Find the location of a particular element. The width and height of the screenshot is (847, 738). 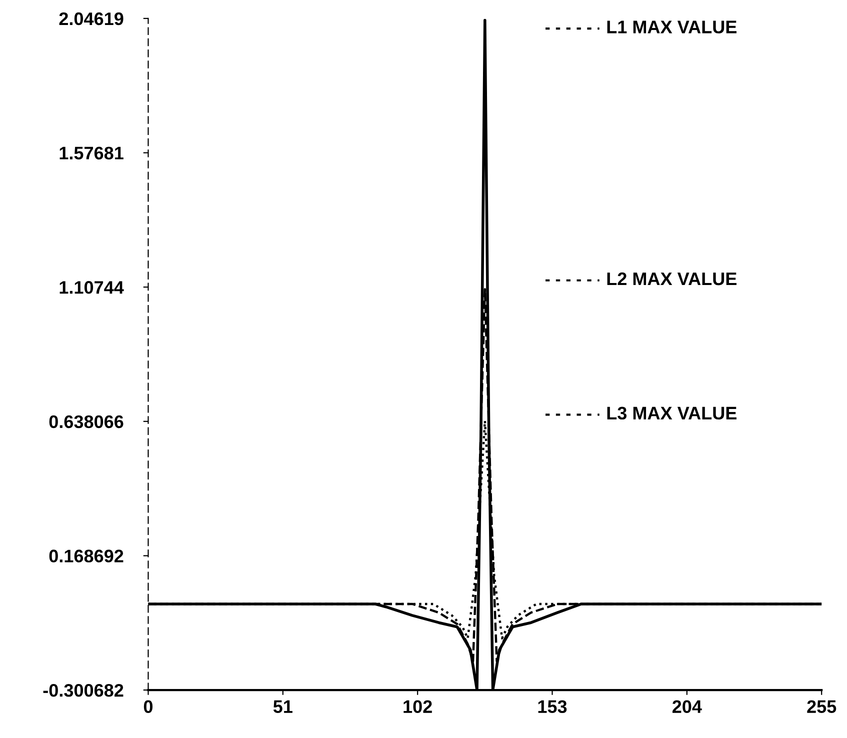

y-tick-label: 1.57681 is located at coordinates (92, 153).